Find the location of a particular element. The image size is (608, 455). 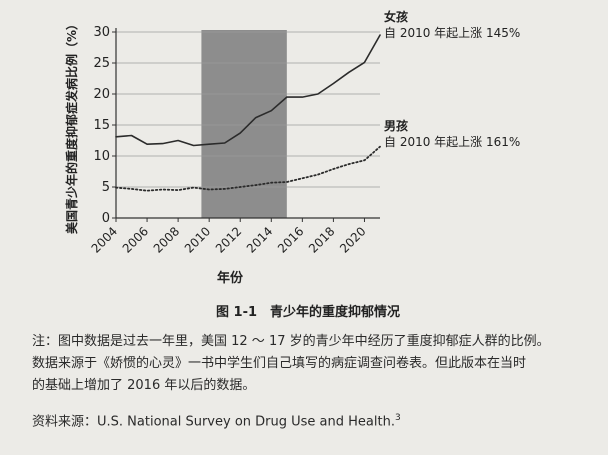

y-tick-label: 5 is located at coordinates (106, 187).